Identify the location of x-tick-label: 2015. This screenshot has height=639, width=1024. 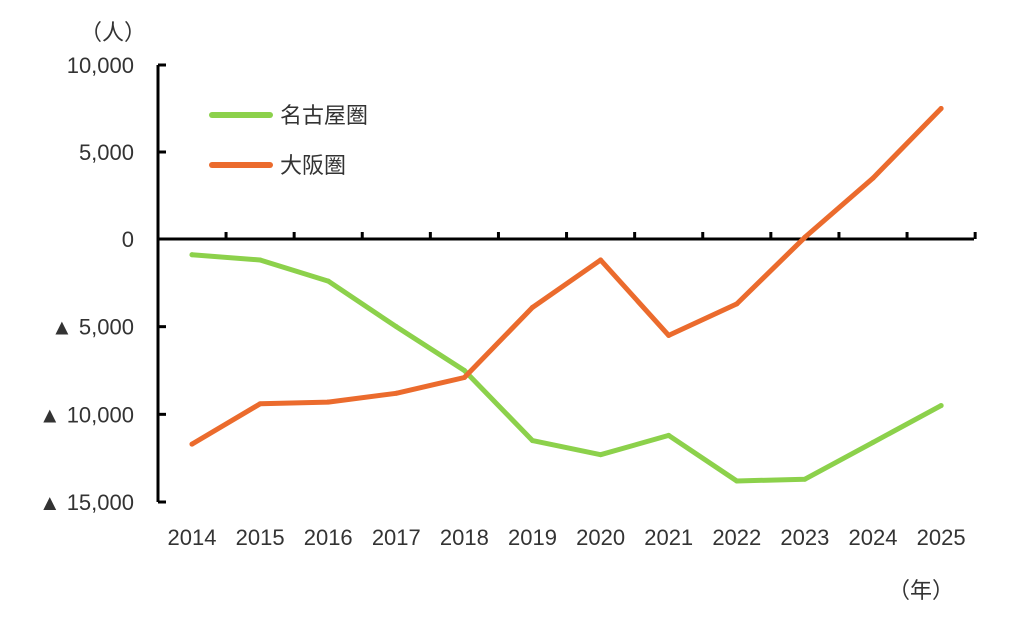
(260, 537).